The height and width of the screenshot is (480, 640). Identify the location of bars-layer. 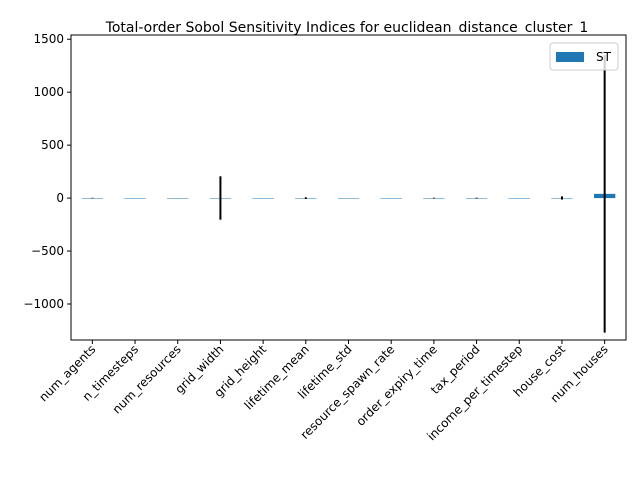
(348, 196).